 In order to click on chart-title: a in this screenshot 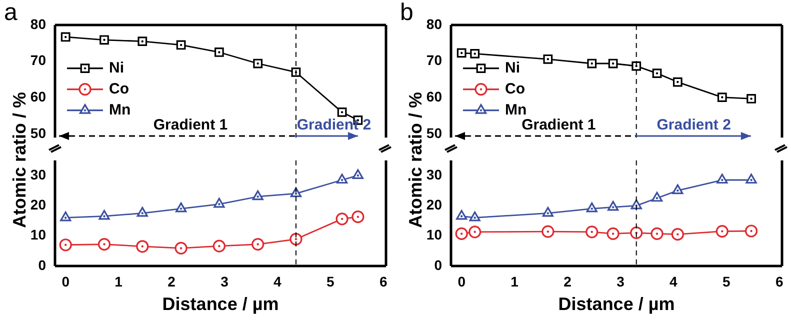, I will do `click(11, 13)`.